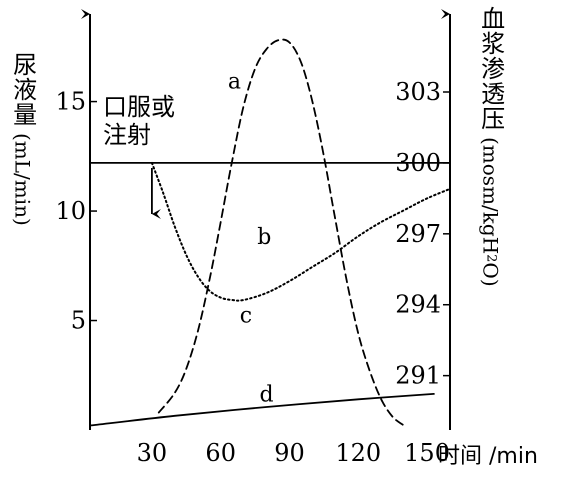 The height and width of the screenshot is (485, 576). What do you see at coordinates (220, 453) in the screenshot?
I see `x-tick-label: 60` at bounding box center [220, 453].